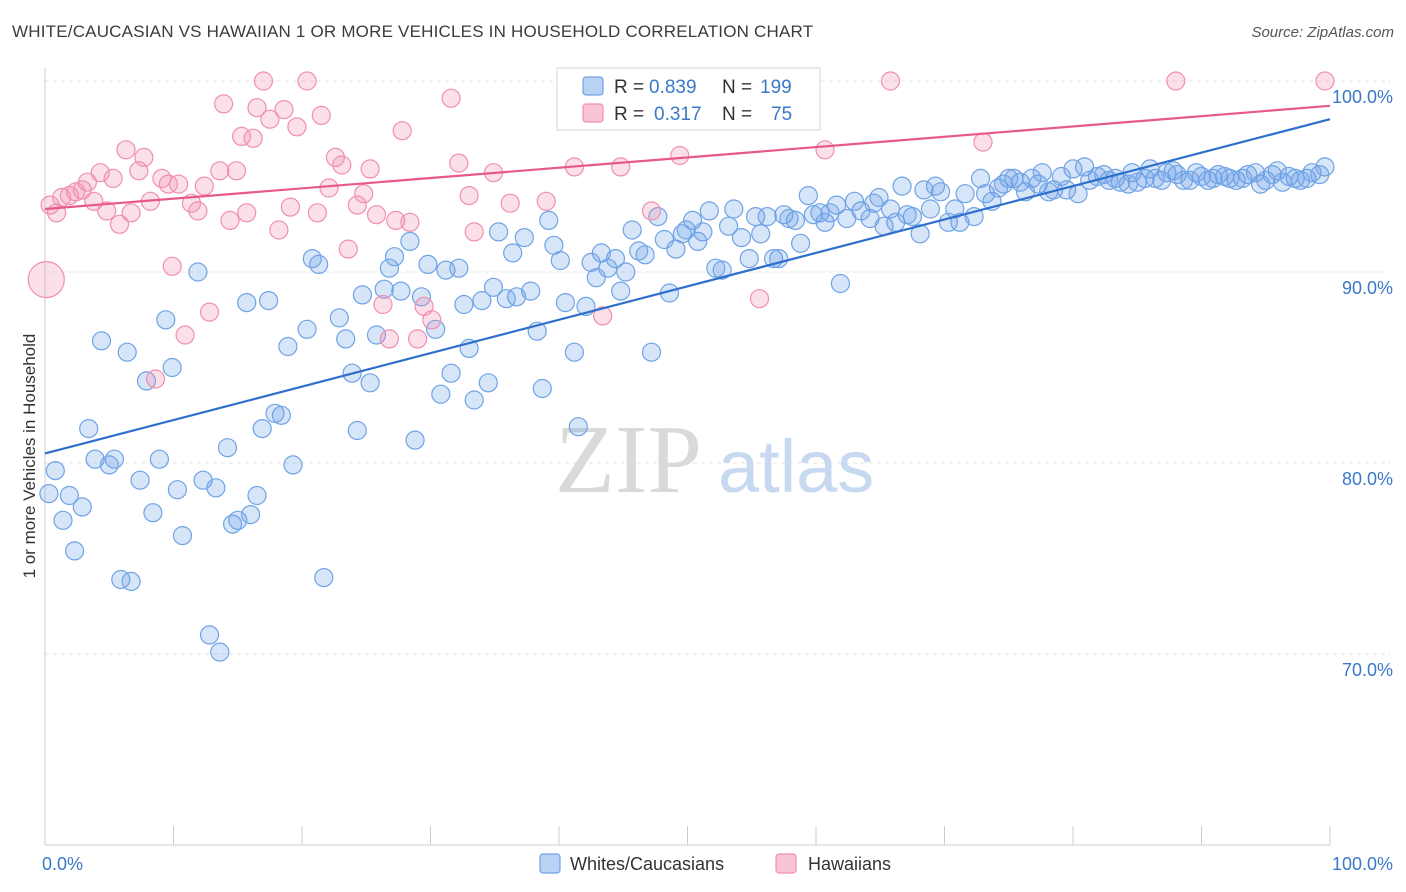 The height and width of the screenshot is (892, 1406). What do you see at coordinates (1367, 670) in the screenshot?
I see `y-tick-label: 70.0%` at bounding box center [1367, 670].